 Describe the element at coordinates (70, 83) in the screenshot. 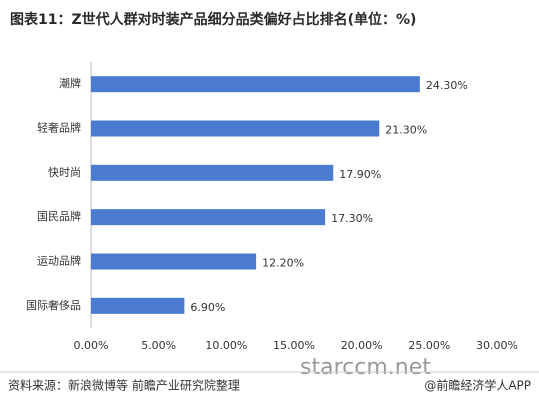

I see `y-tick-label: 潮牌` at that location.